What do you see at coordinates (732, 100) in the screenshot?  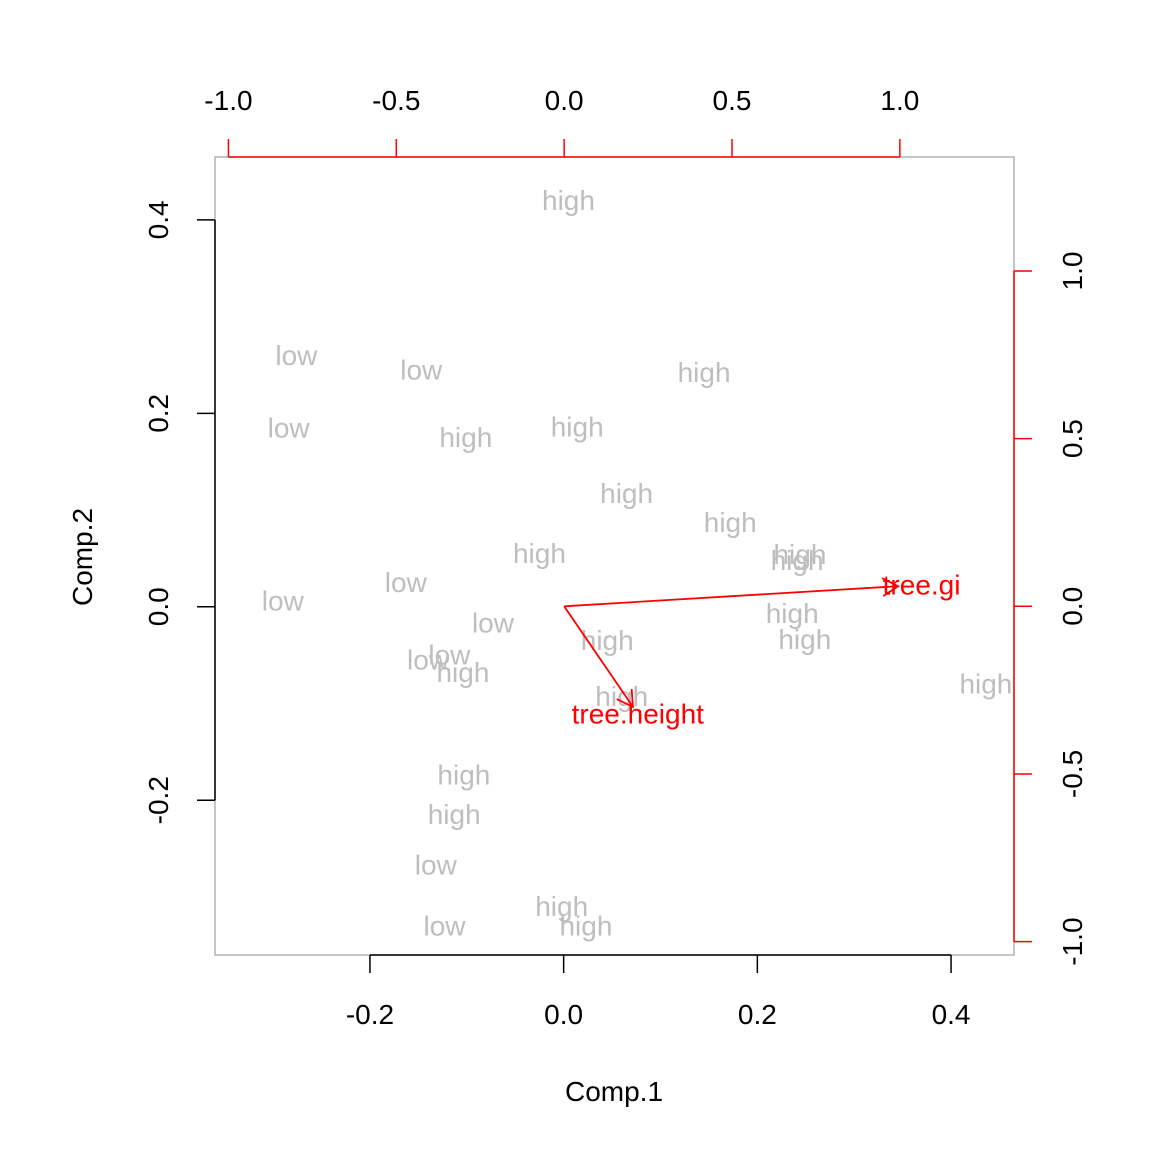 I see `top-tick-label: 0.5` at bounding box center [732, 100].